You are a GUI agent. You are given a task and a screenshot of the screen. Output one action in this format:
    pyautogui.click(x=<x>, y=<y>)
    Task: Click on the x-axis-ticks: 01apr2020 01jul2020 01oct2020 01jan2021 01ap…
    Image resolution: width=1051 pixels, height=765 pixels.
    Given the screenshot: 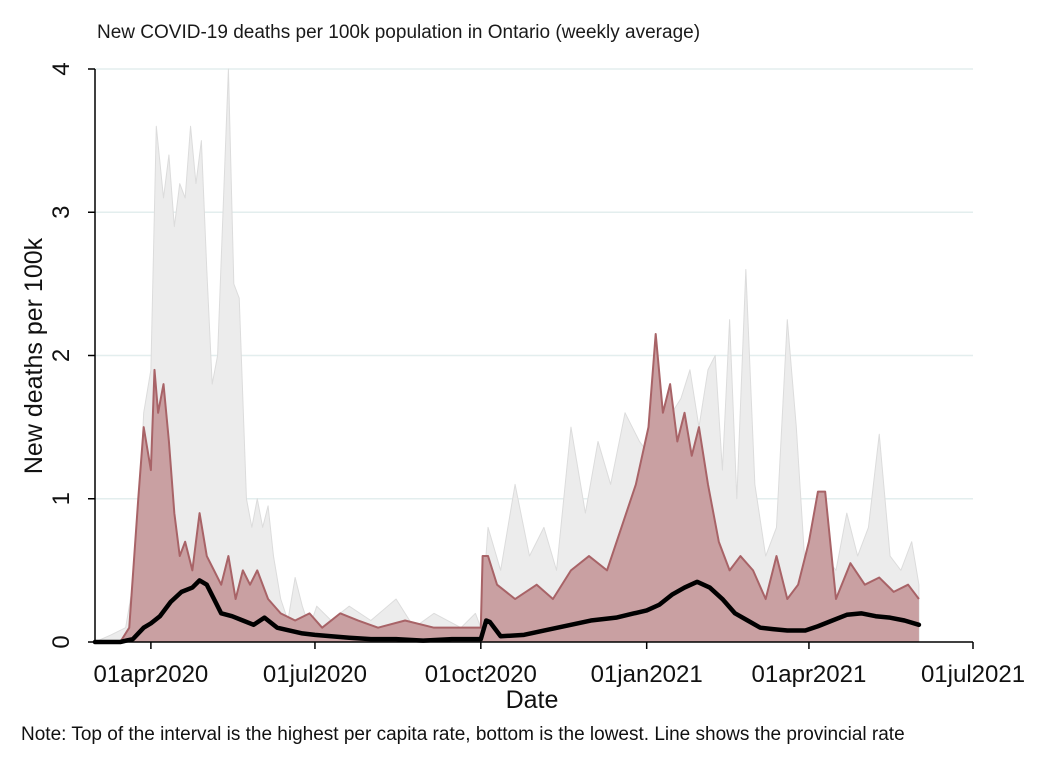 What is the action you would take?
    pyautogui.click(x=559, y=665)
    